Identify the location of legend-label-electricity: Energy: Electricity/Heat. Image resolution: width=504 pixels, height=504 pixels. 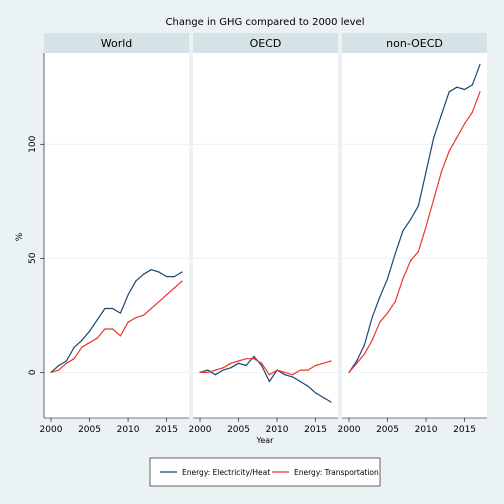
(226, 472).